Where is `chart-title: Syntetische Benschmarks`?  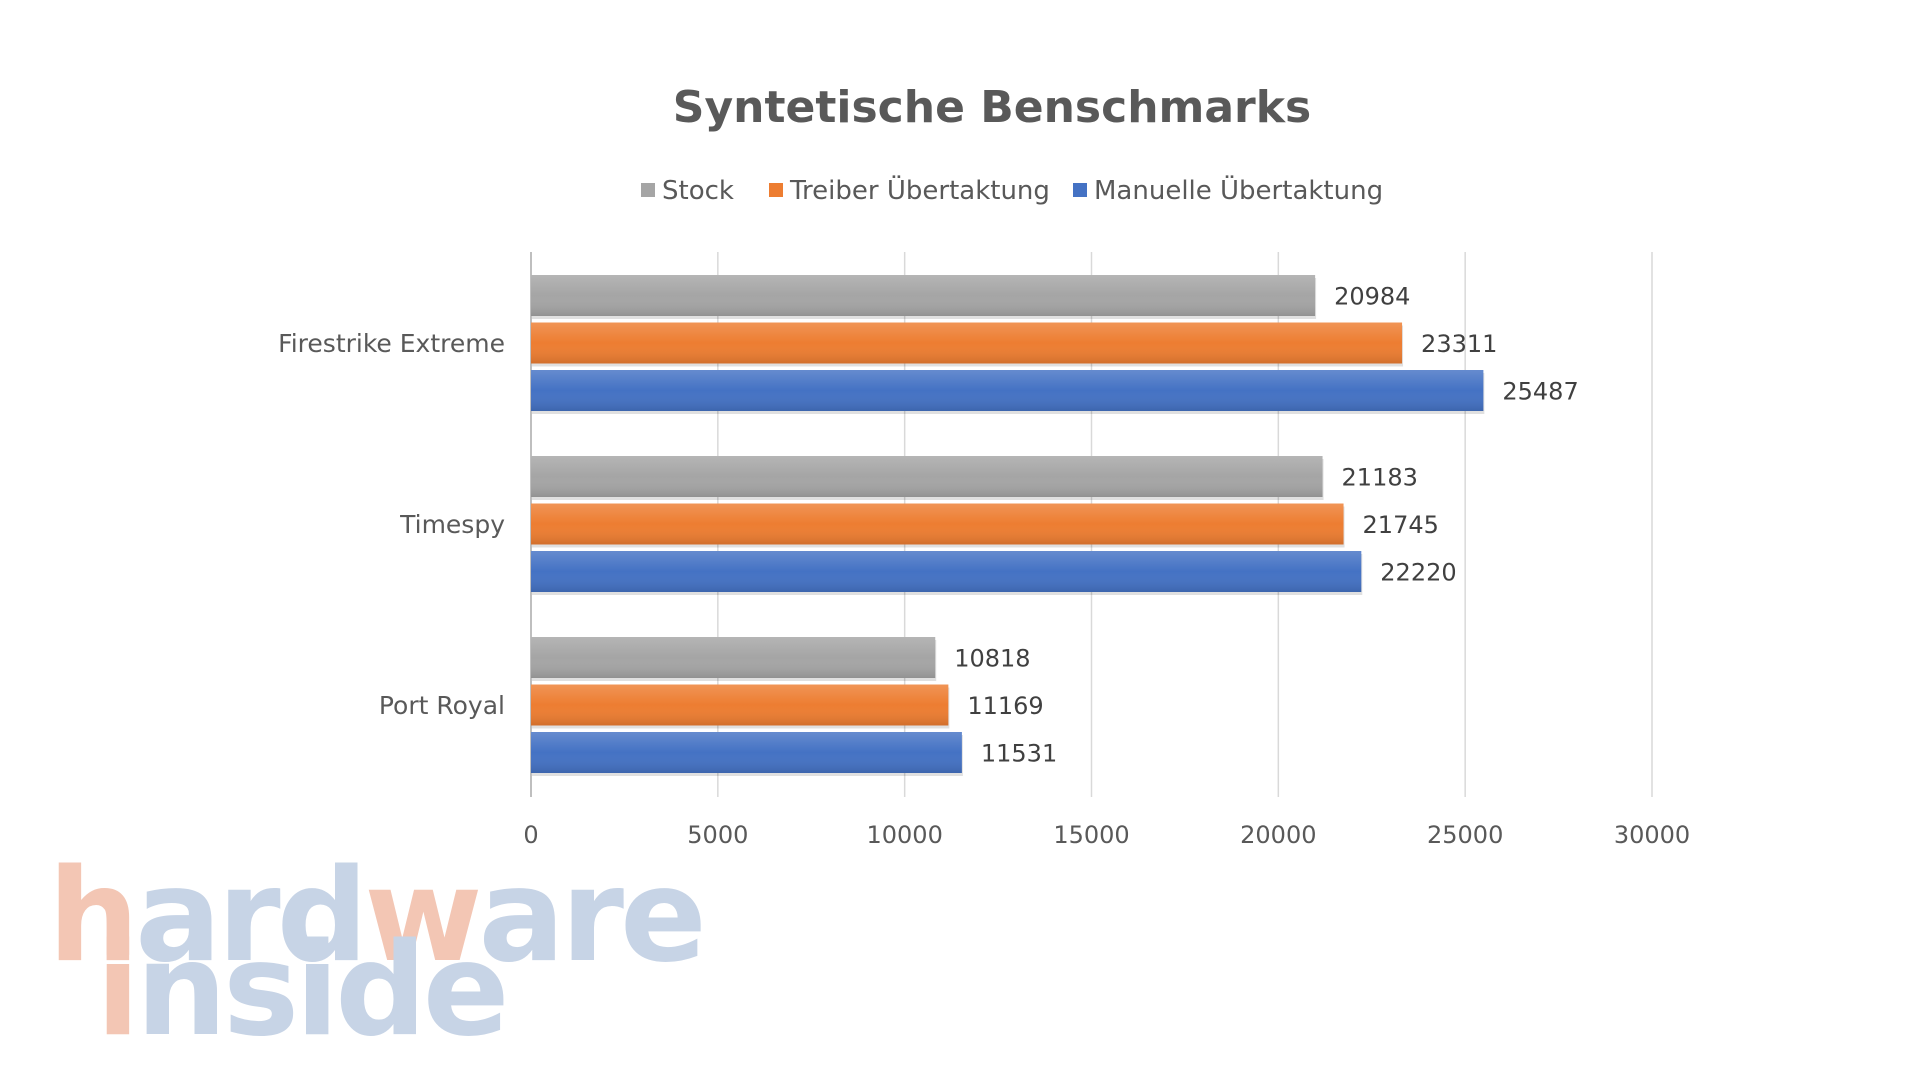
chart-title: Syntetische Benschmarks is located at coordinates (992, 107).